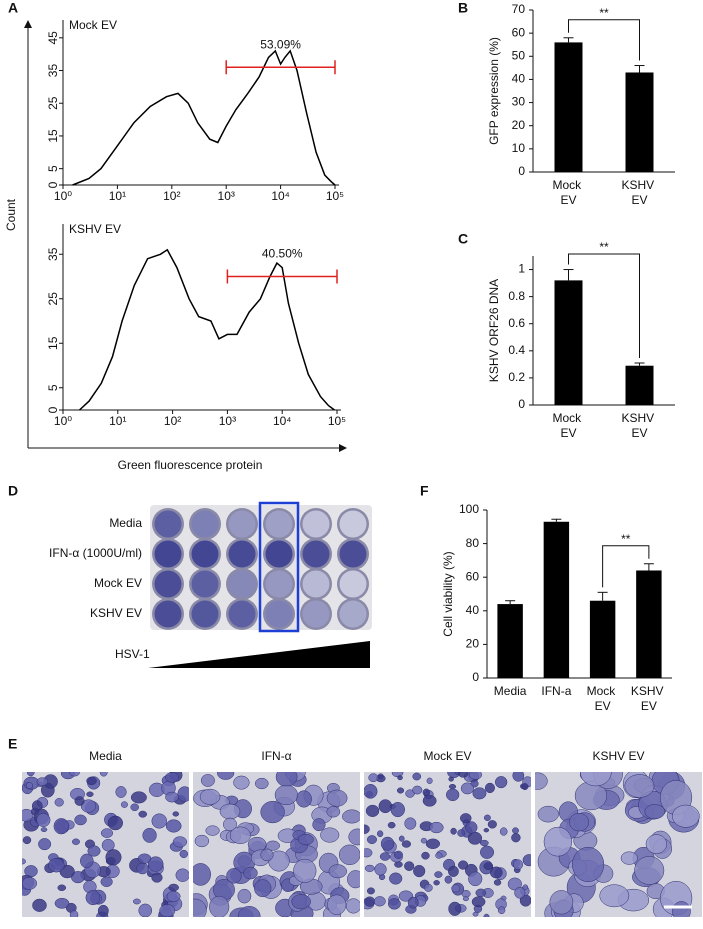  I want to click on x-tick-label: Mock EV, so click(568, 192).